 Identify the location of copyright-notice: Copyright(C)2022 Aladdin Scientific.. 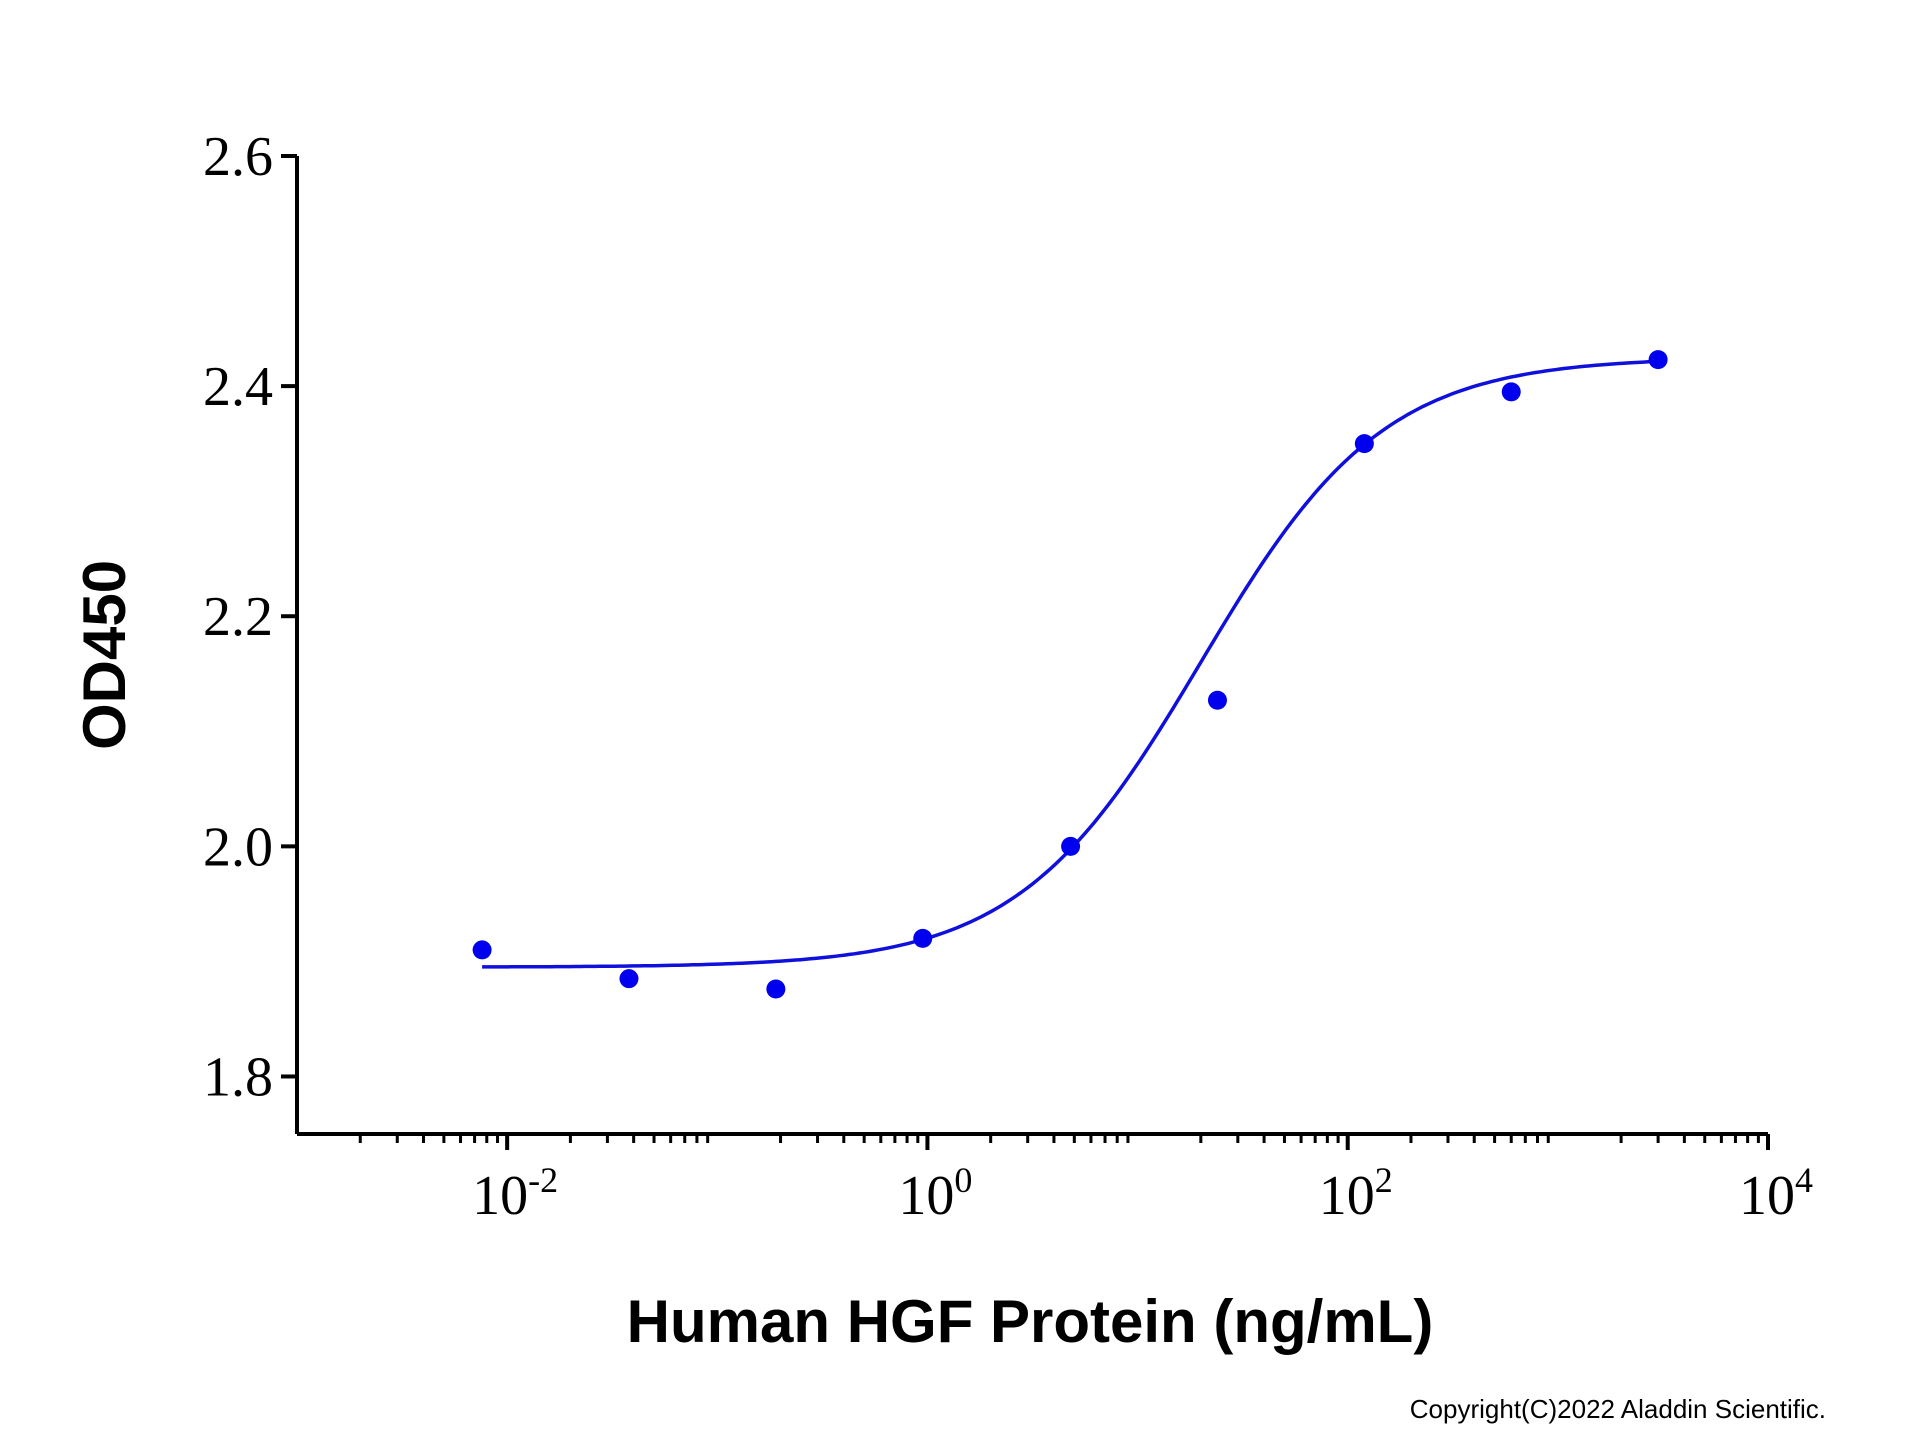
(1618, 1409).